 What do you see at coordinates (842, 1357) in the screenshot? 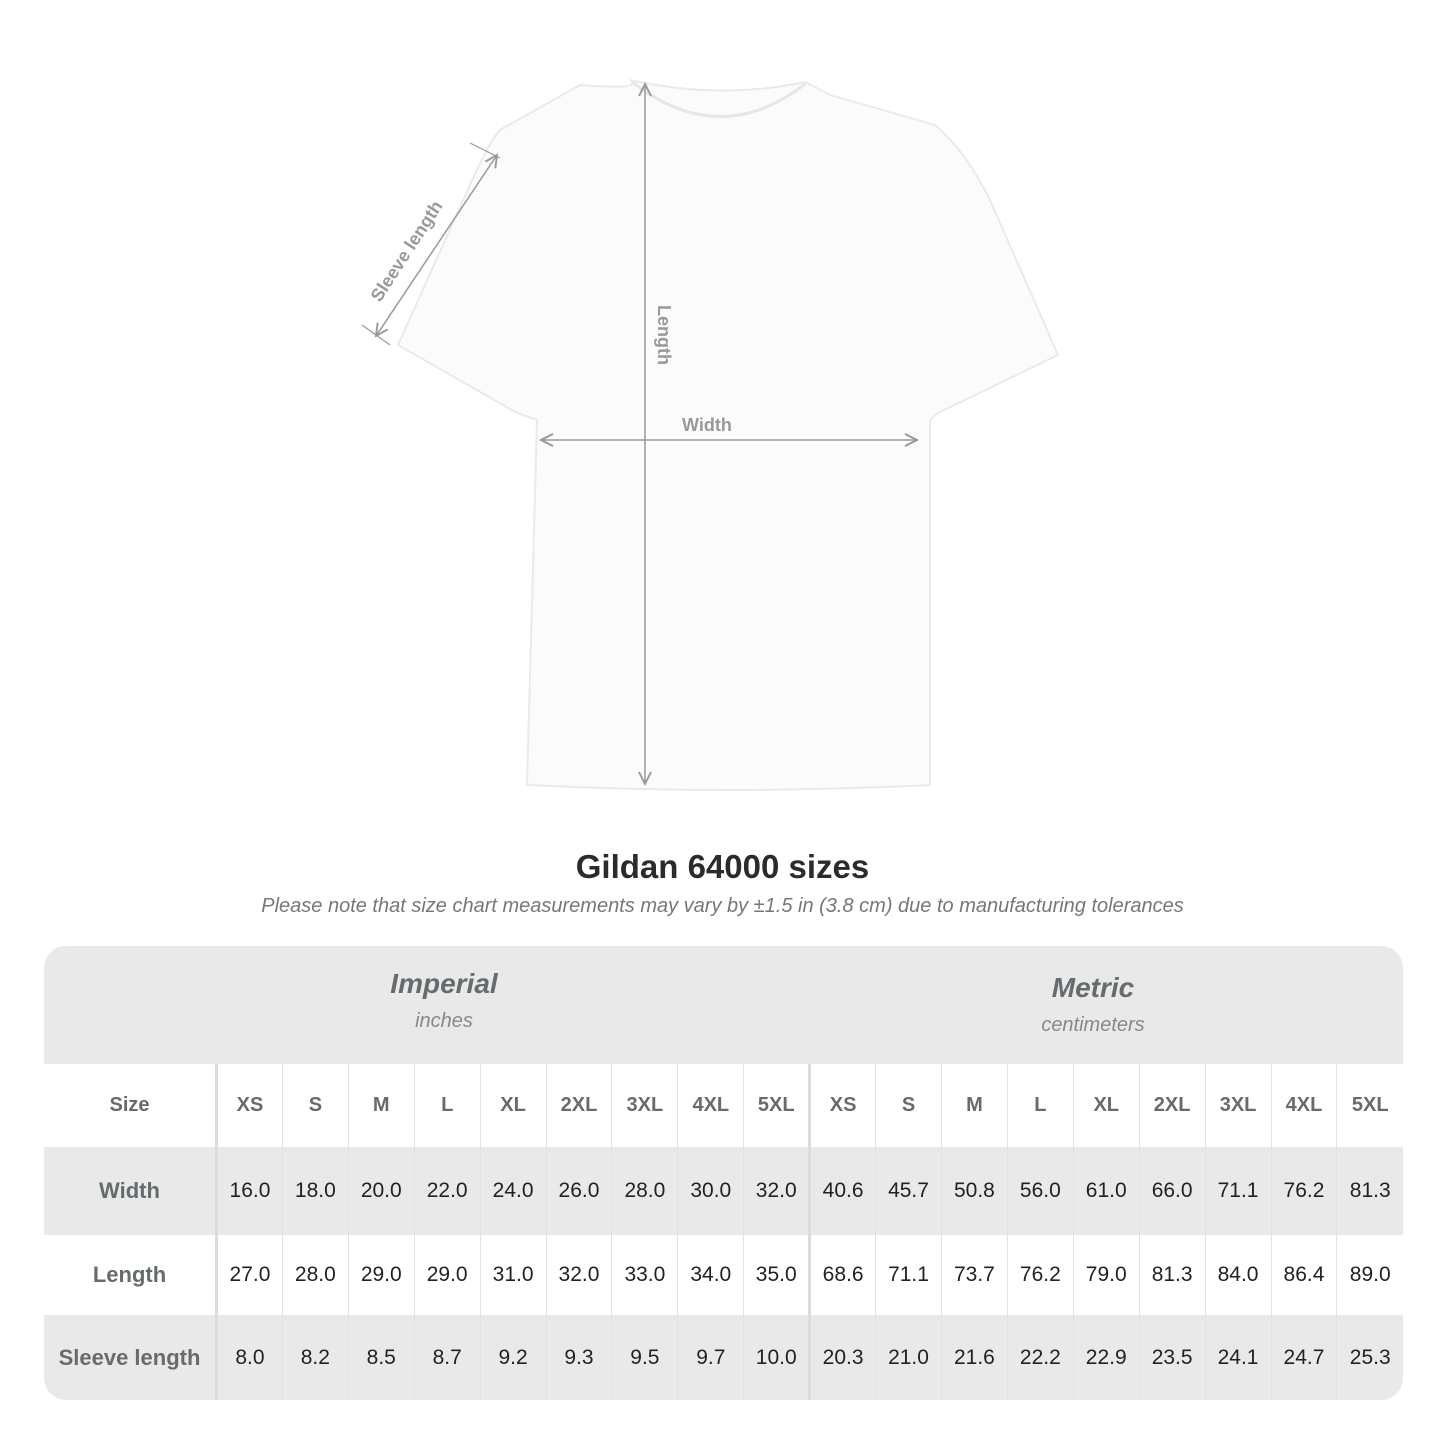
I see `cell-metric: 20.3` at bounding box center [842, 1357].